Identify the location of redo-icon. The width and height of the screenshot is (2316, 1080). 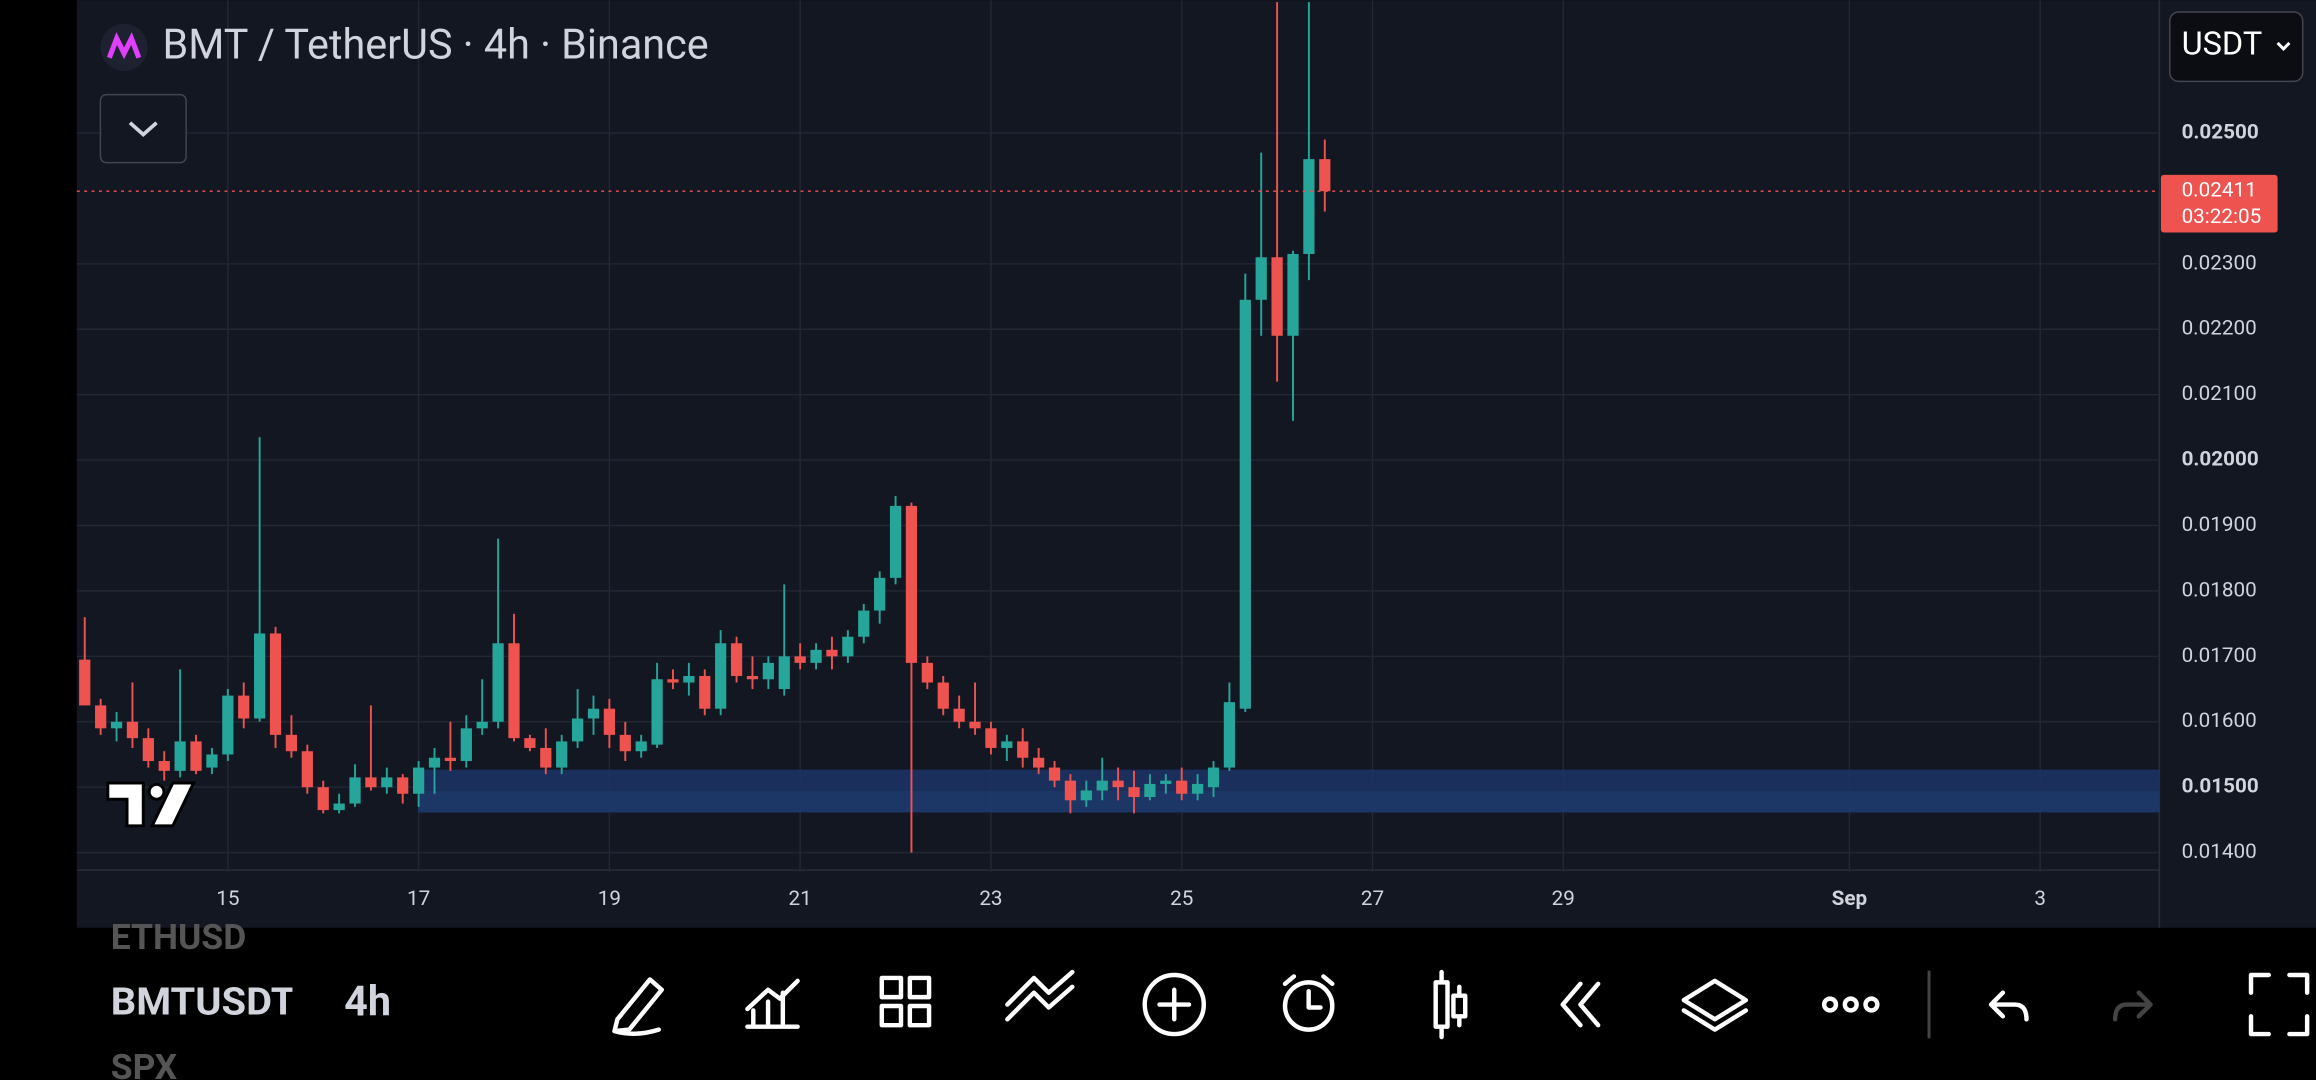
(2132, 1006).